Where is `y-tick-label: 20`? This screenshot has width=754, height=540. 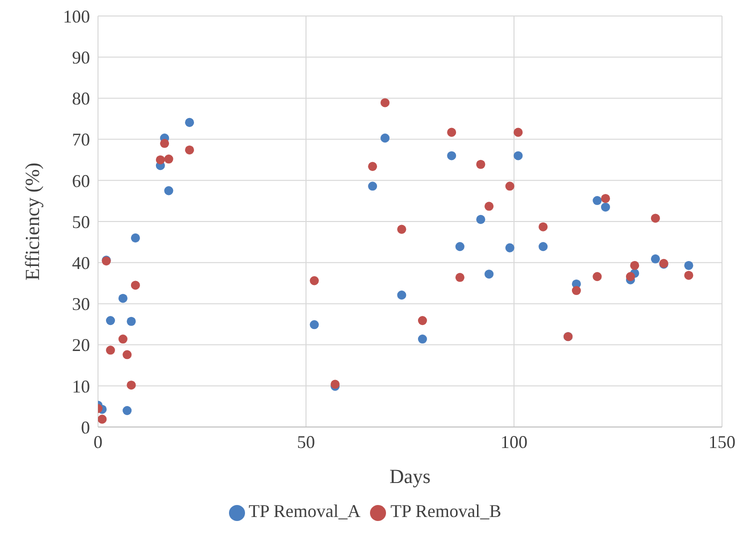
y-tick-label: 20 is located at coordinates (81, 345).